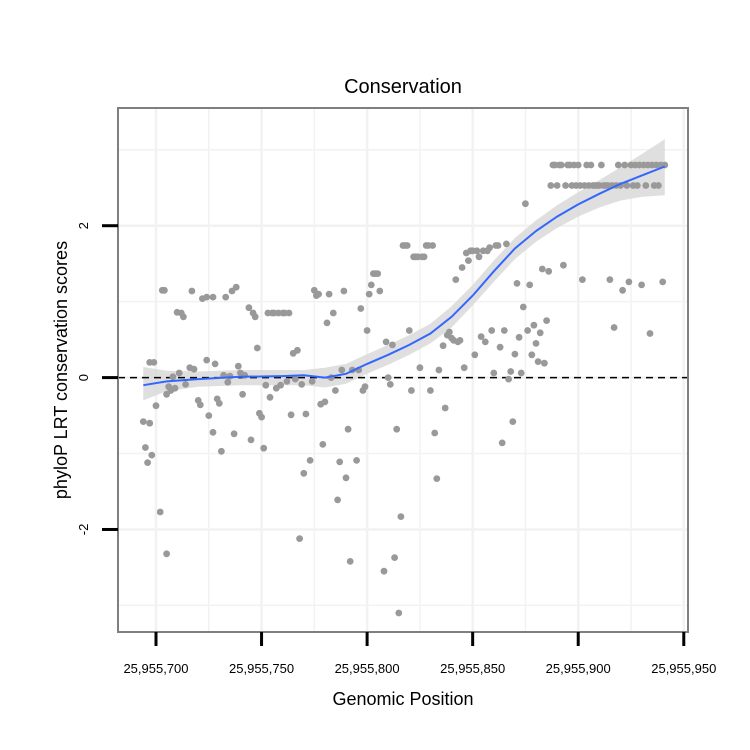 The width and height of the screenshot is (750, 750). Describe the element at coordinates (578, 668) in the screenshot. I see `x-tick-label: 25,955,900` at that location.